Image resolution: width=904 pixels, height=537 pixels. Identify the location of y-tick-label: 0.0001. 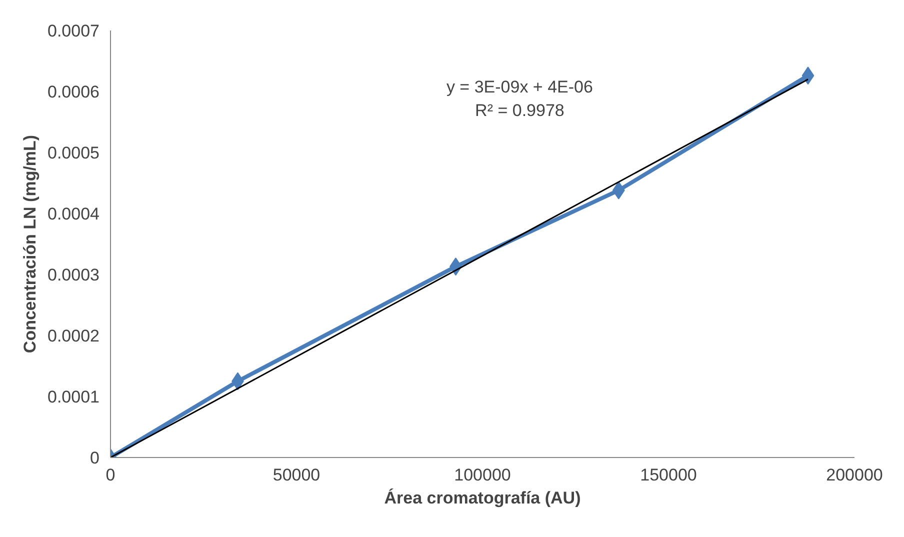
(74, 397).